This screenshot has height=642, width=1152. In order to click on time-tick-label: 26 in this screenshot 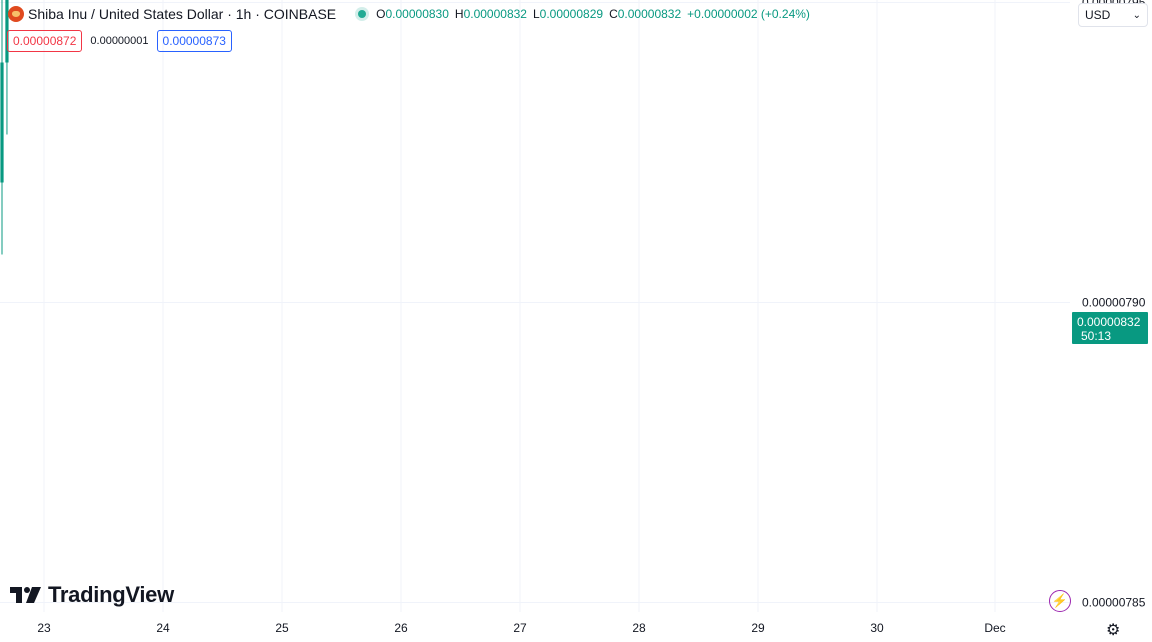, I will do `click(401, 628)`.